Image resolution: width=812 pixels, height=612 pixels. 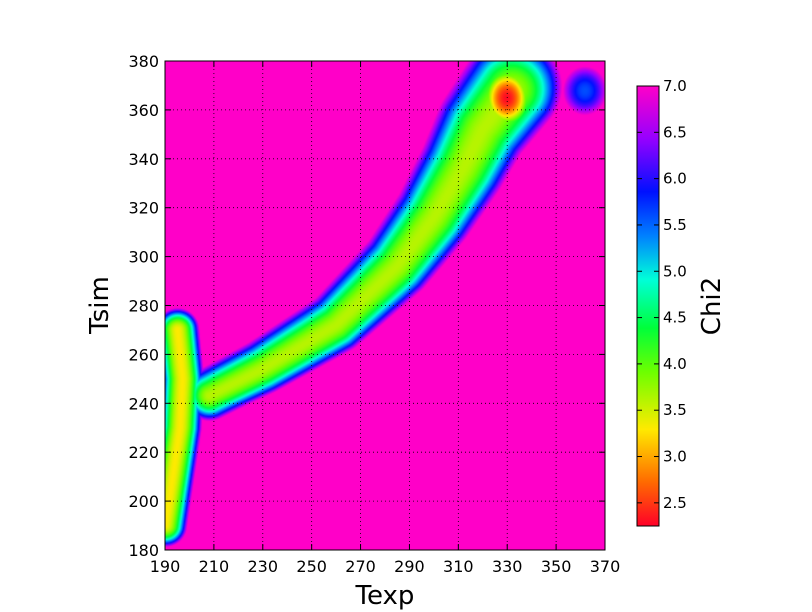 What do you see at coordinates (165, 566) in the screenshot?
I see `x-tick-label: 190` at bounding box center [165, 566].